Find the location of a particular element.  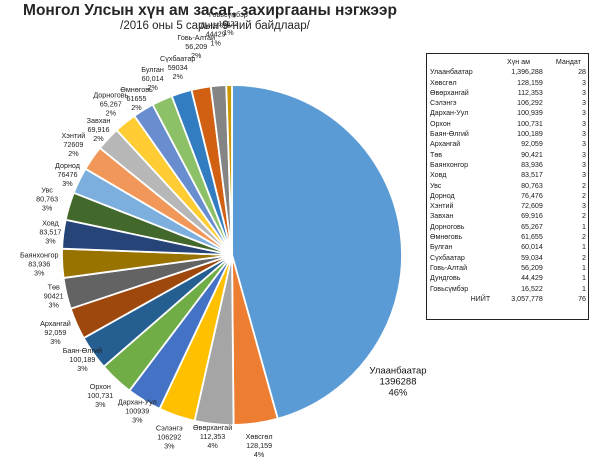

aimag-name-cell: Дундговь is located at coordinates (445, 278).